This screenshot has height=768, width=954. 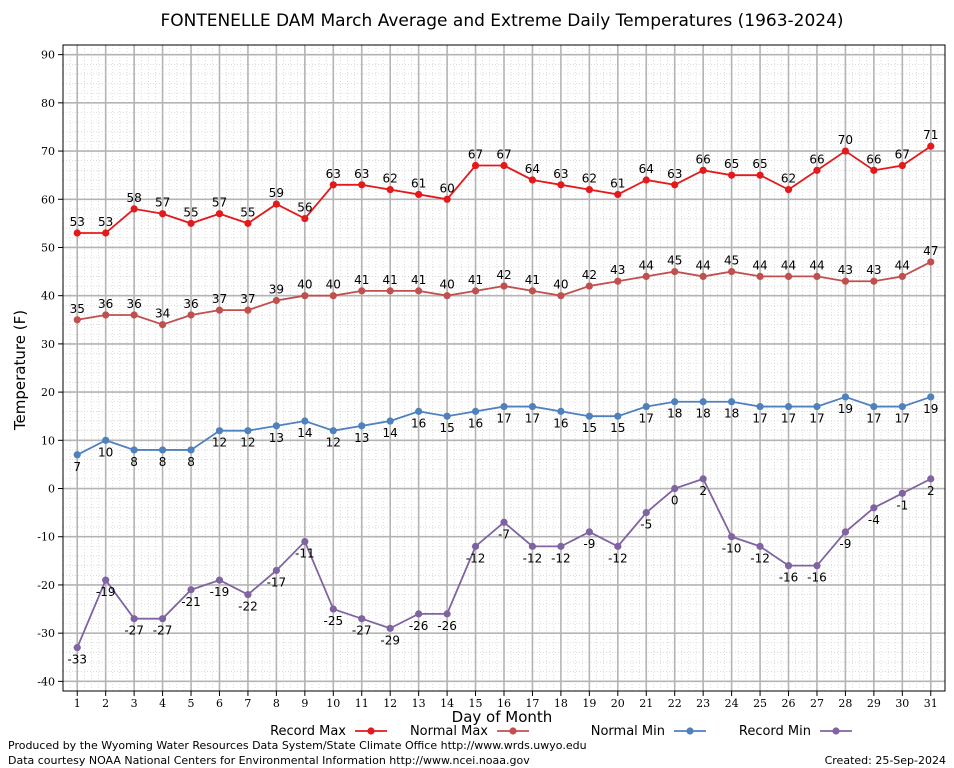 I want to click on record-min-data-label: -11, so click(x=305, y=554).